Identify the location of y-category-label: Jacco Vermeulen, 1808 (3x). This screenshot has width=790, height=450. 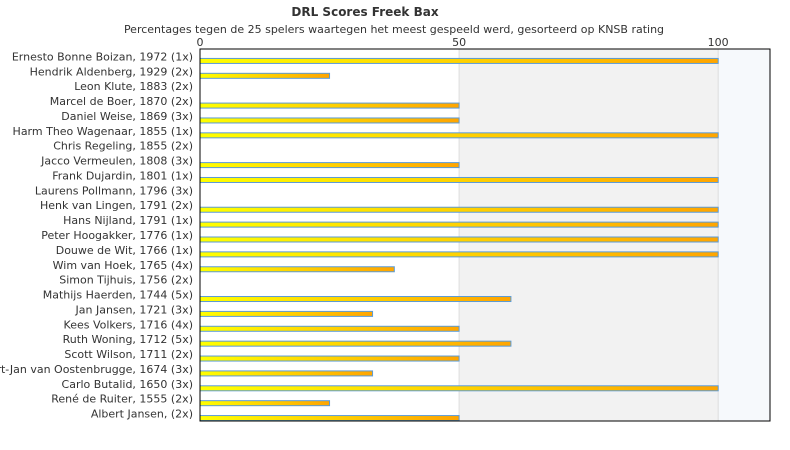
(116, 161).